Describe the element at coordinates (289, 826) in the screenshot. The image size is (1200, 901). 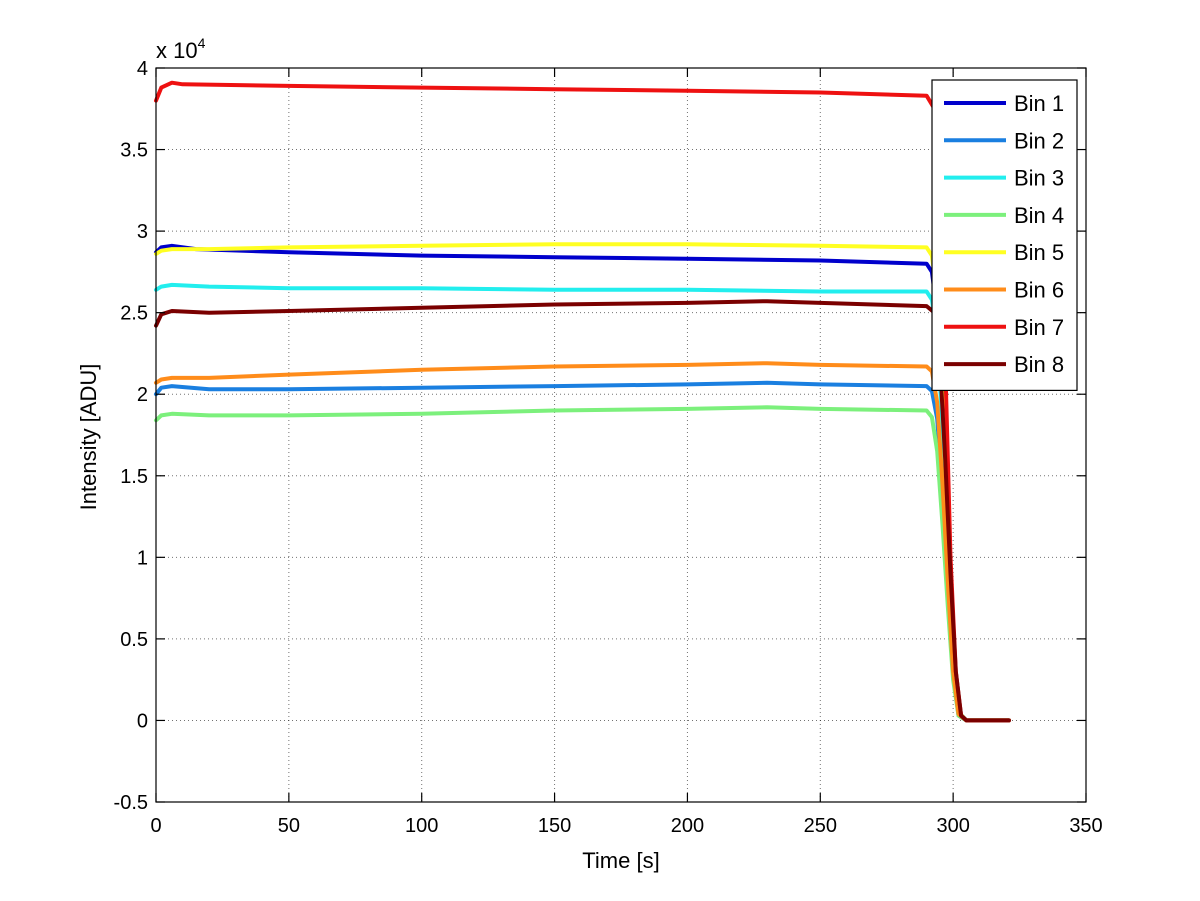
I see `x-tick-label: 50` at that location.